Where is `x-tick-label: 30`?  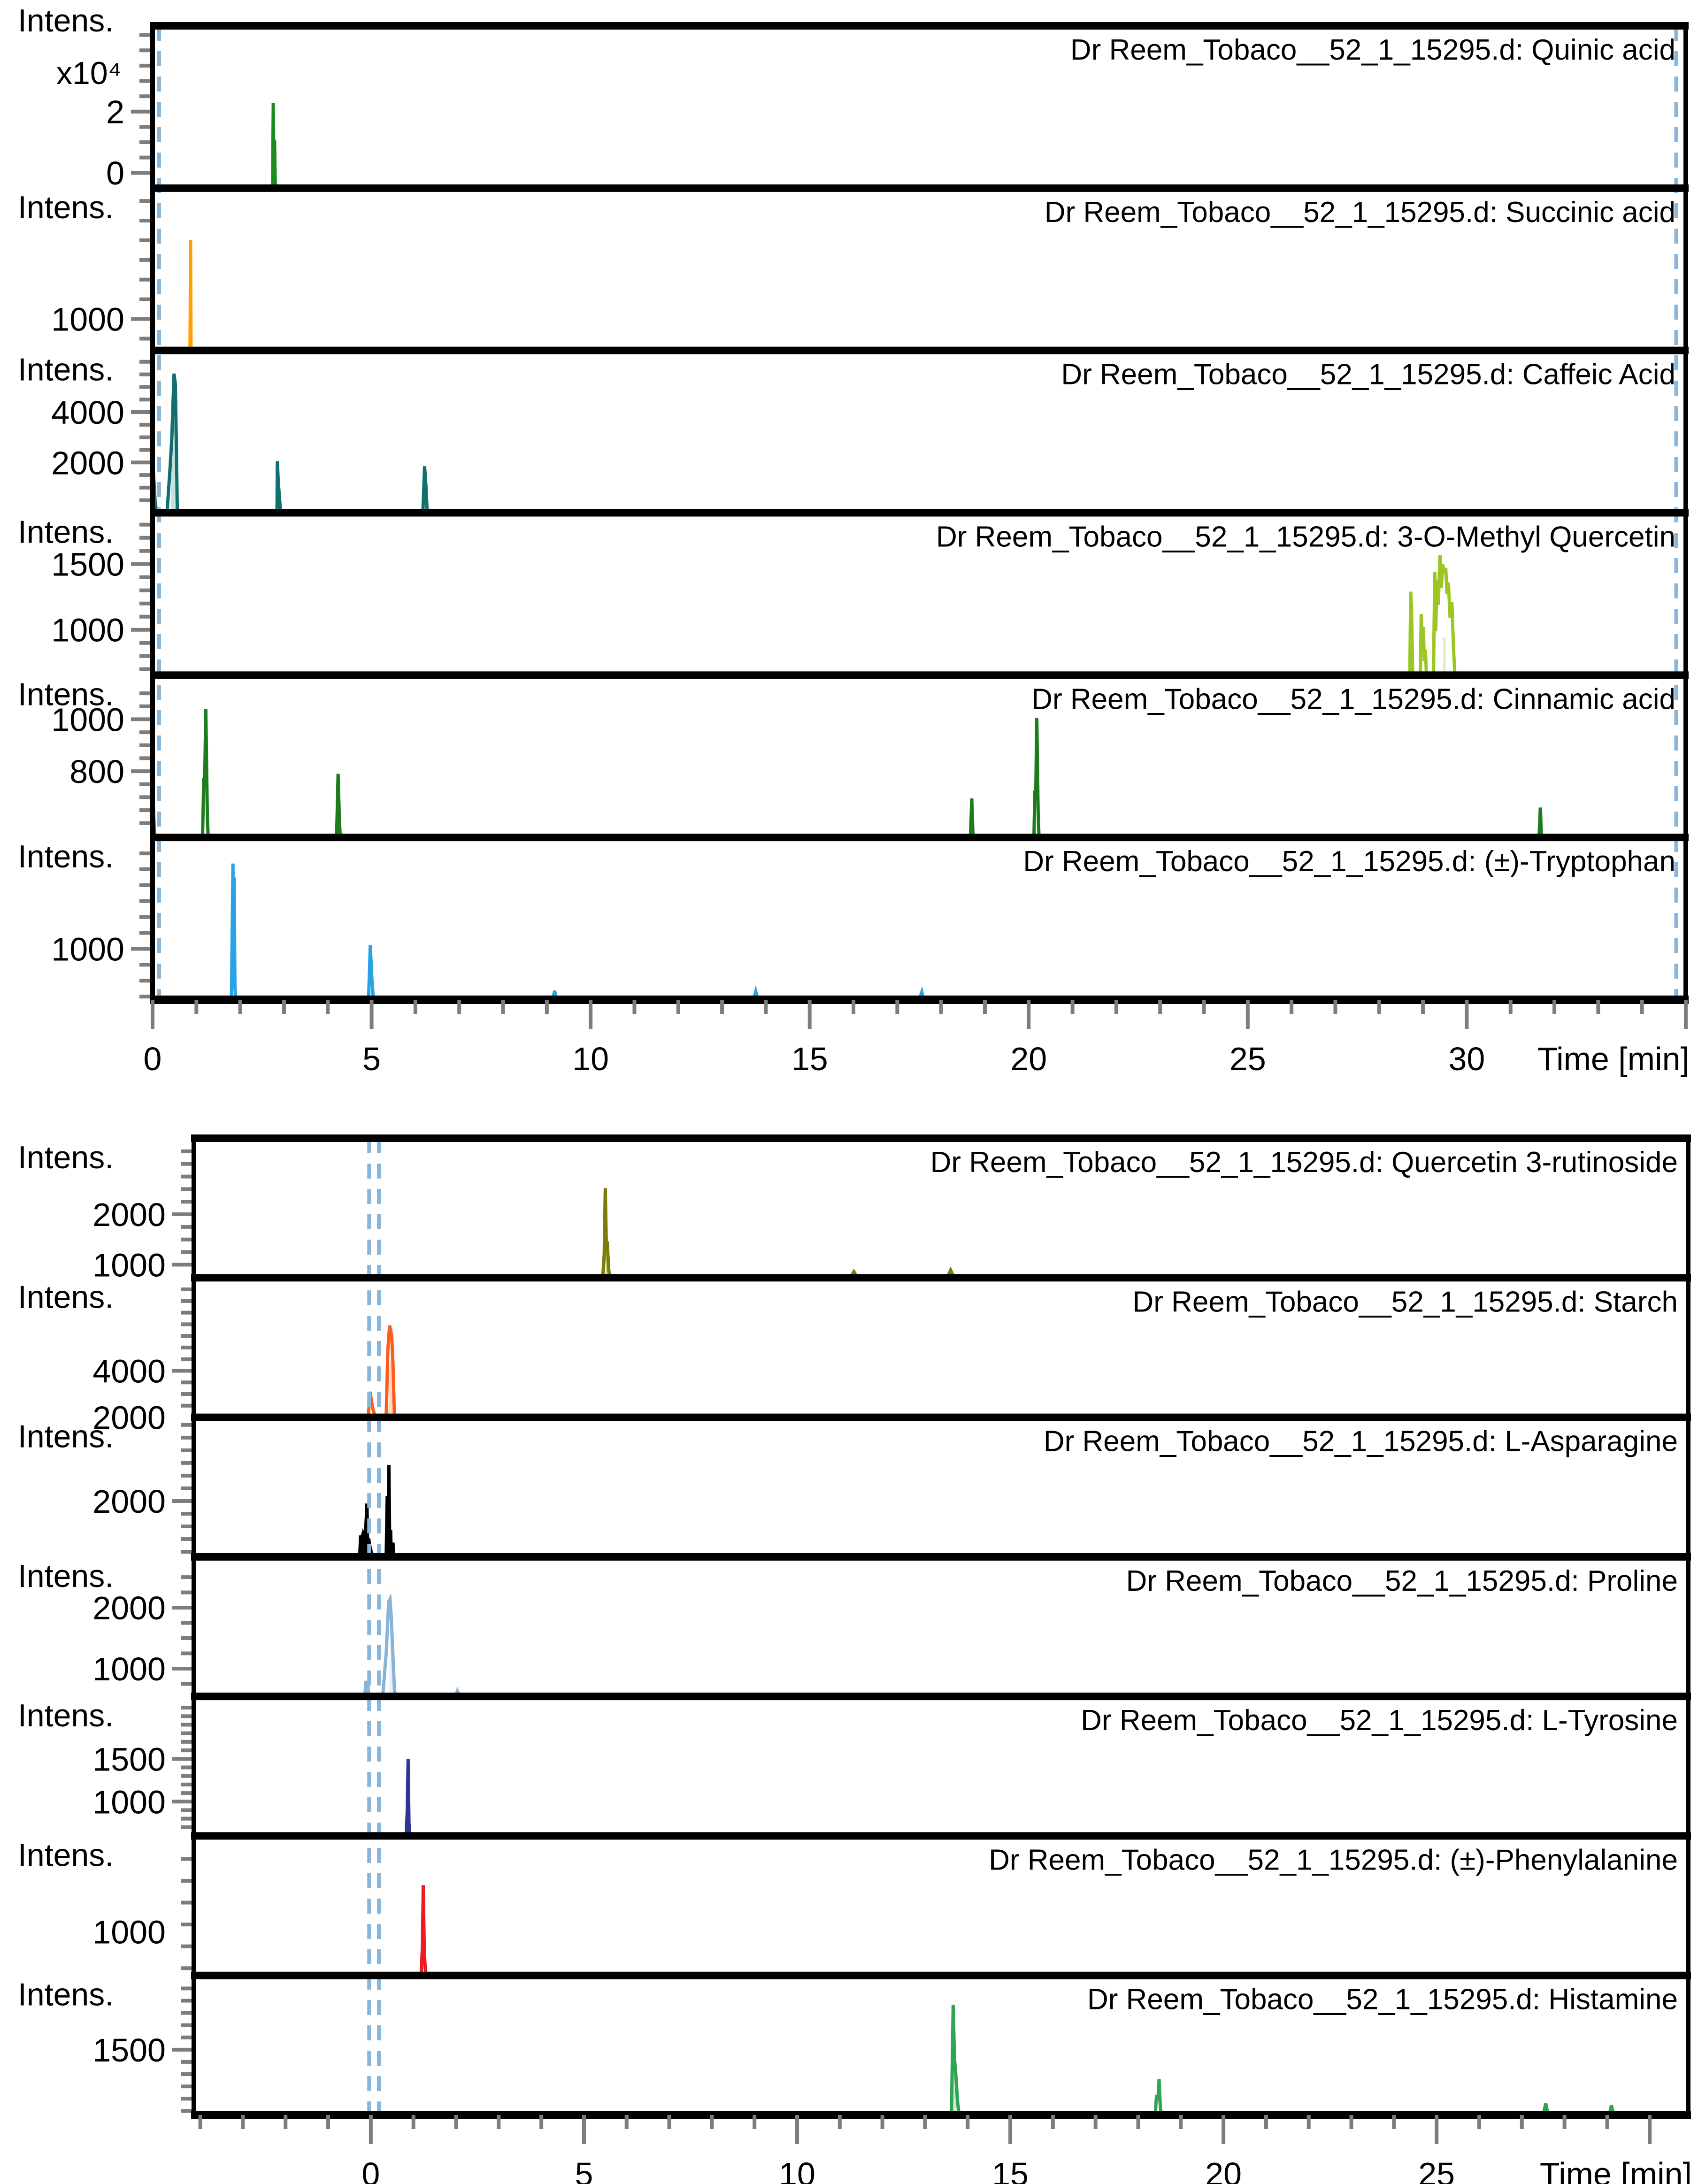 x-tick-label: 30 is located at coordinates (1466, 1059).